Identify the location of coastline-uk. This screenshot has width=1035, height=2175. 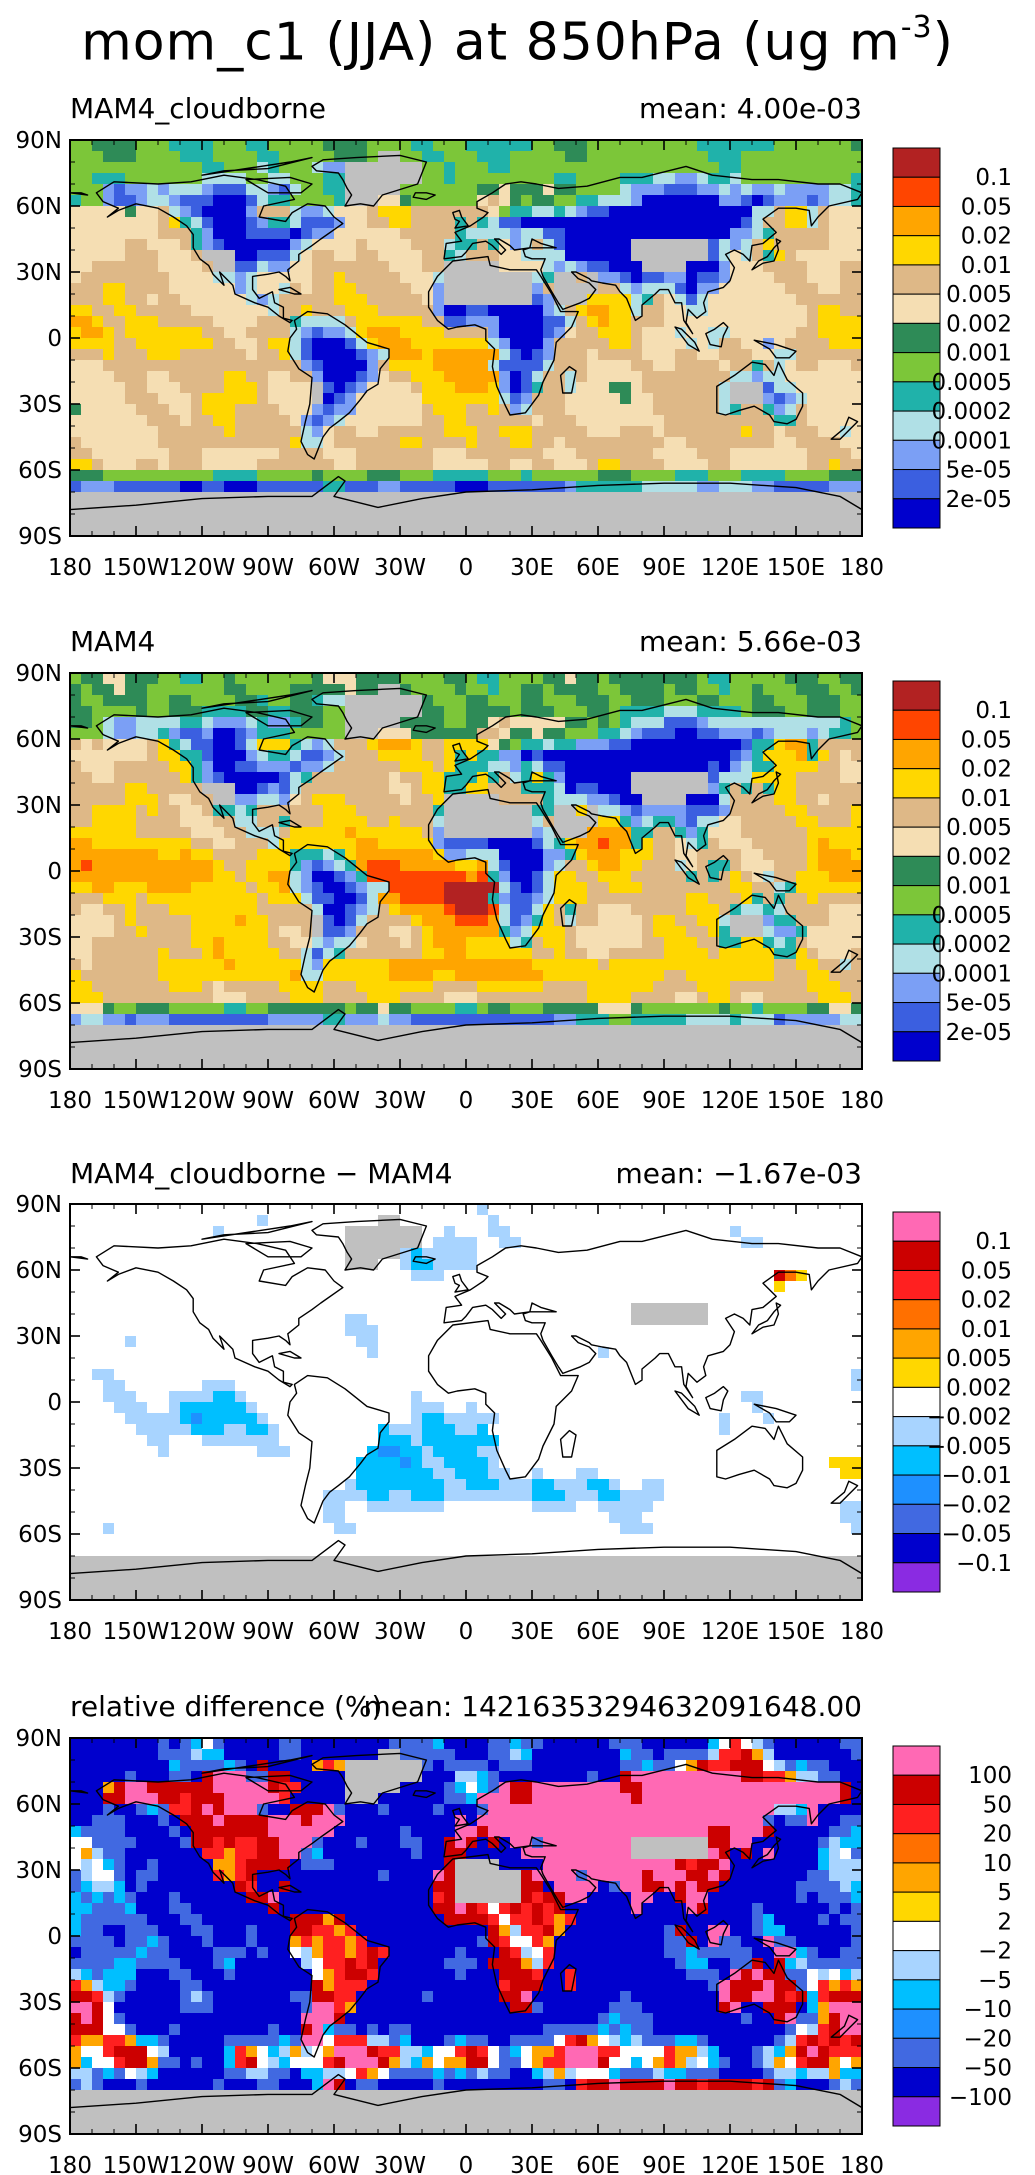
(460, 1283).